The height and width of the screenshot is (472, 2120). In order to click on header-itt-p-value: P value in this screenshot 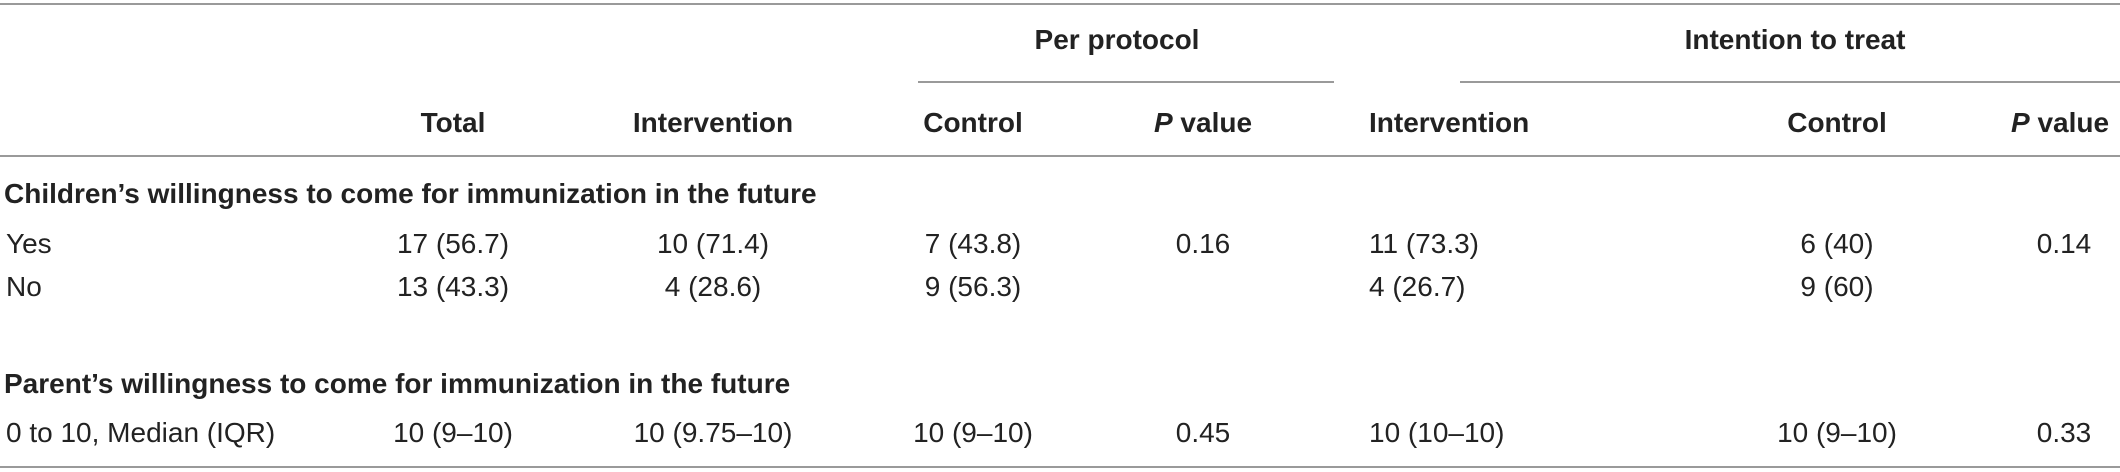, I will do `click(2060, 123)`.